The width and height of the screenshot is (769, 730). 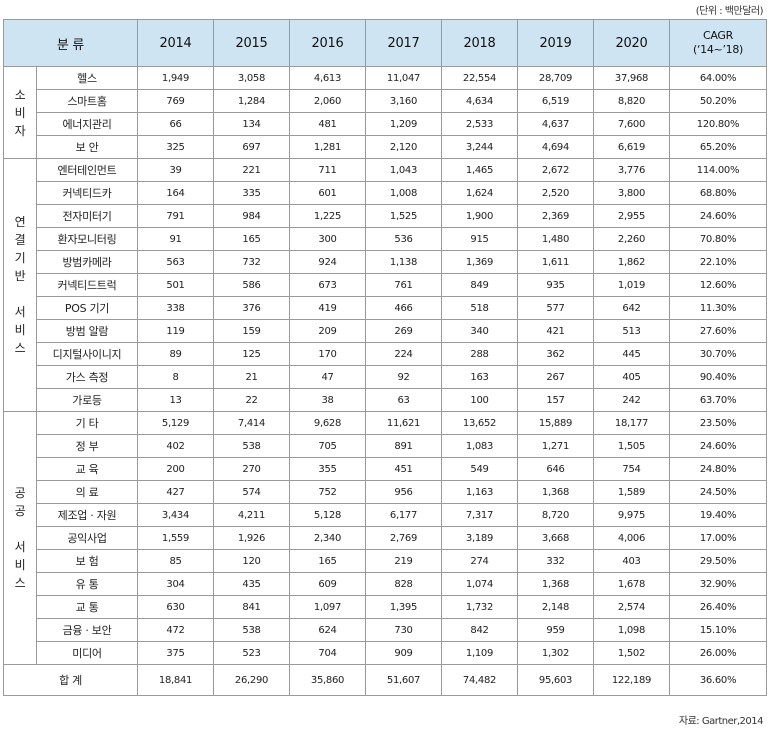 I want to click on value-cell: 538, so click(x=251, y=630).